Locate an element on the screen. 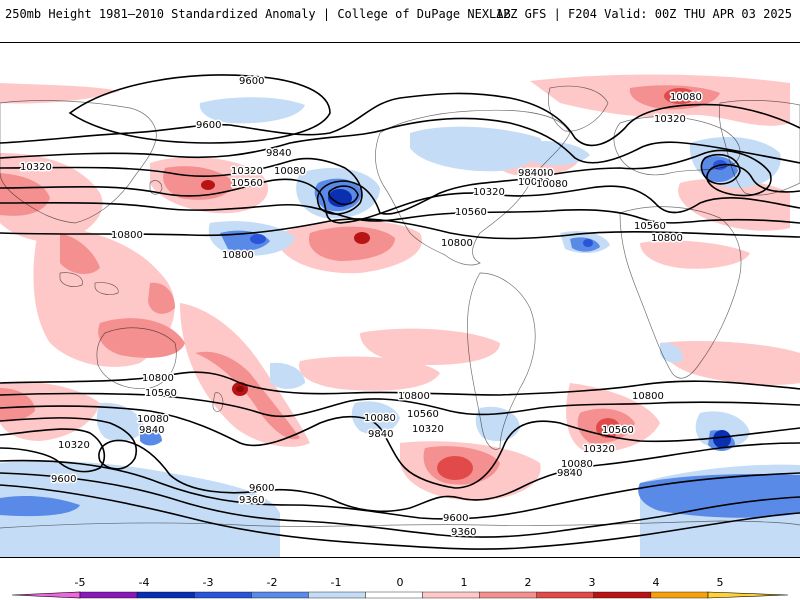 The height and width of the screenshot is (600, 800). colorbar-svg: -5 -4 -3 -2 -1 0 1 2 3 4 5 is located at coordinates (400, 587).